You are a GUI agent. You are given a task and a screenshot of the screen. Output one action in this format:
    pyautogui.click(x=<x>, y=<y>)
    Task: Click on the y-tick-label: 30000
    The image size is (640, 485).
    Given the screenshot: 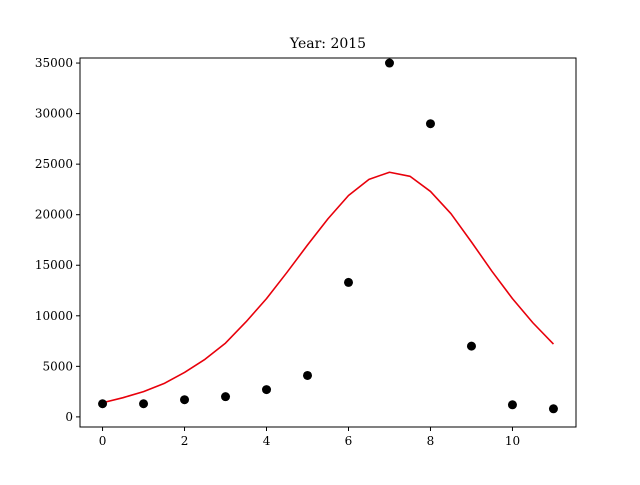 What is the action you would take?
    pyautogui.click(x=54, y=114)
    